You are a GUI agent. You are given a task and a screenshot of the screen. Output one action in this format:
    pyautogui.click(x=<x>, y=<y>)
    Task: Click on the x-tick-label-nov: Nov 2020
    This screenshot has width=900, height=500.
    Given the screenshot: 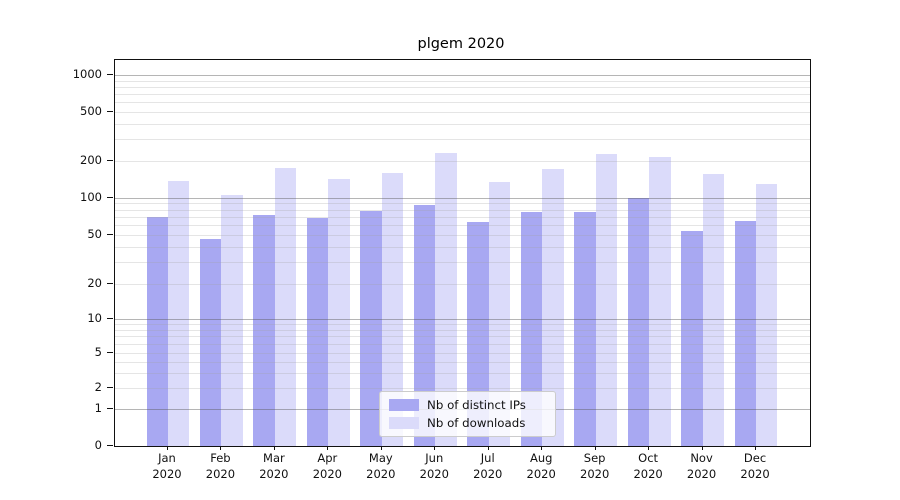 What is the action you would take?
    pyautogui.click(x=701, y=466)
    